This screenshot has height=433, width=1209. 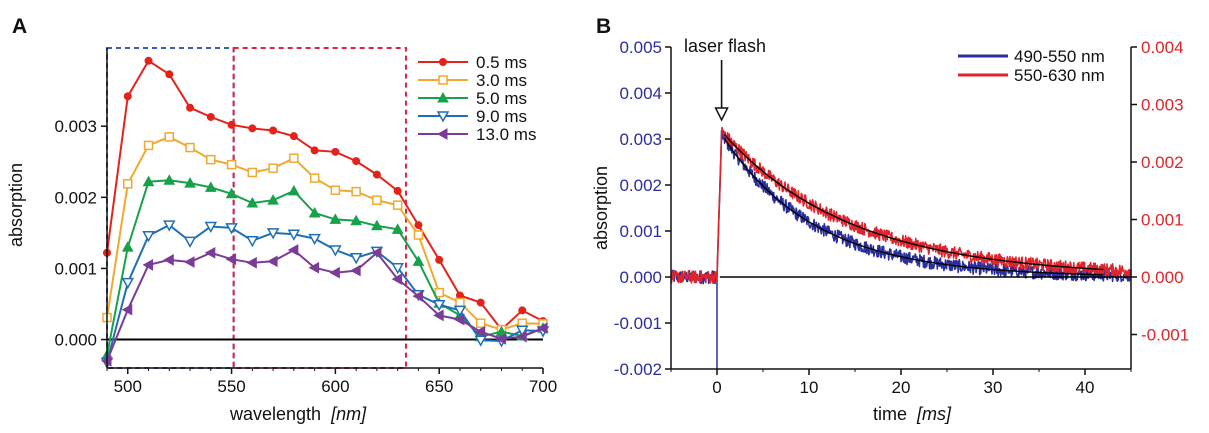 What do you see at coordinates (1162, 47) in the screenshot?
I see `panel-b-right-tick-label: 0.004` at bounding box center [1162, 47].